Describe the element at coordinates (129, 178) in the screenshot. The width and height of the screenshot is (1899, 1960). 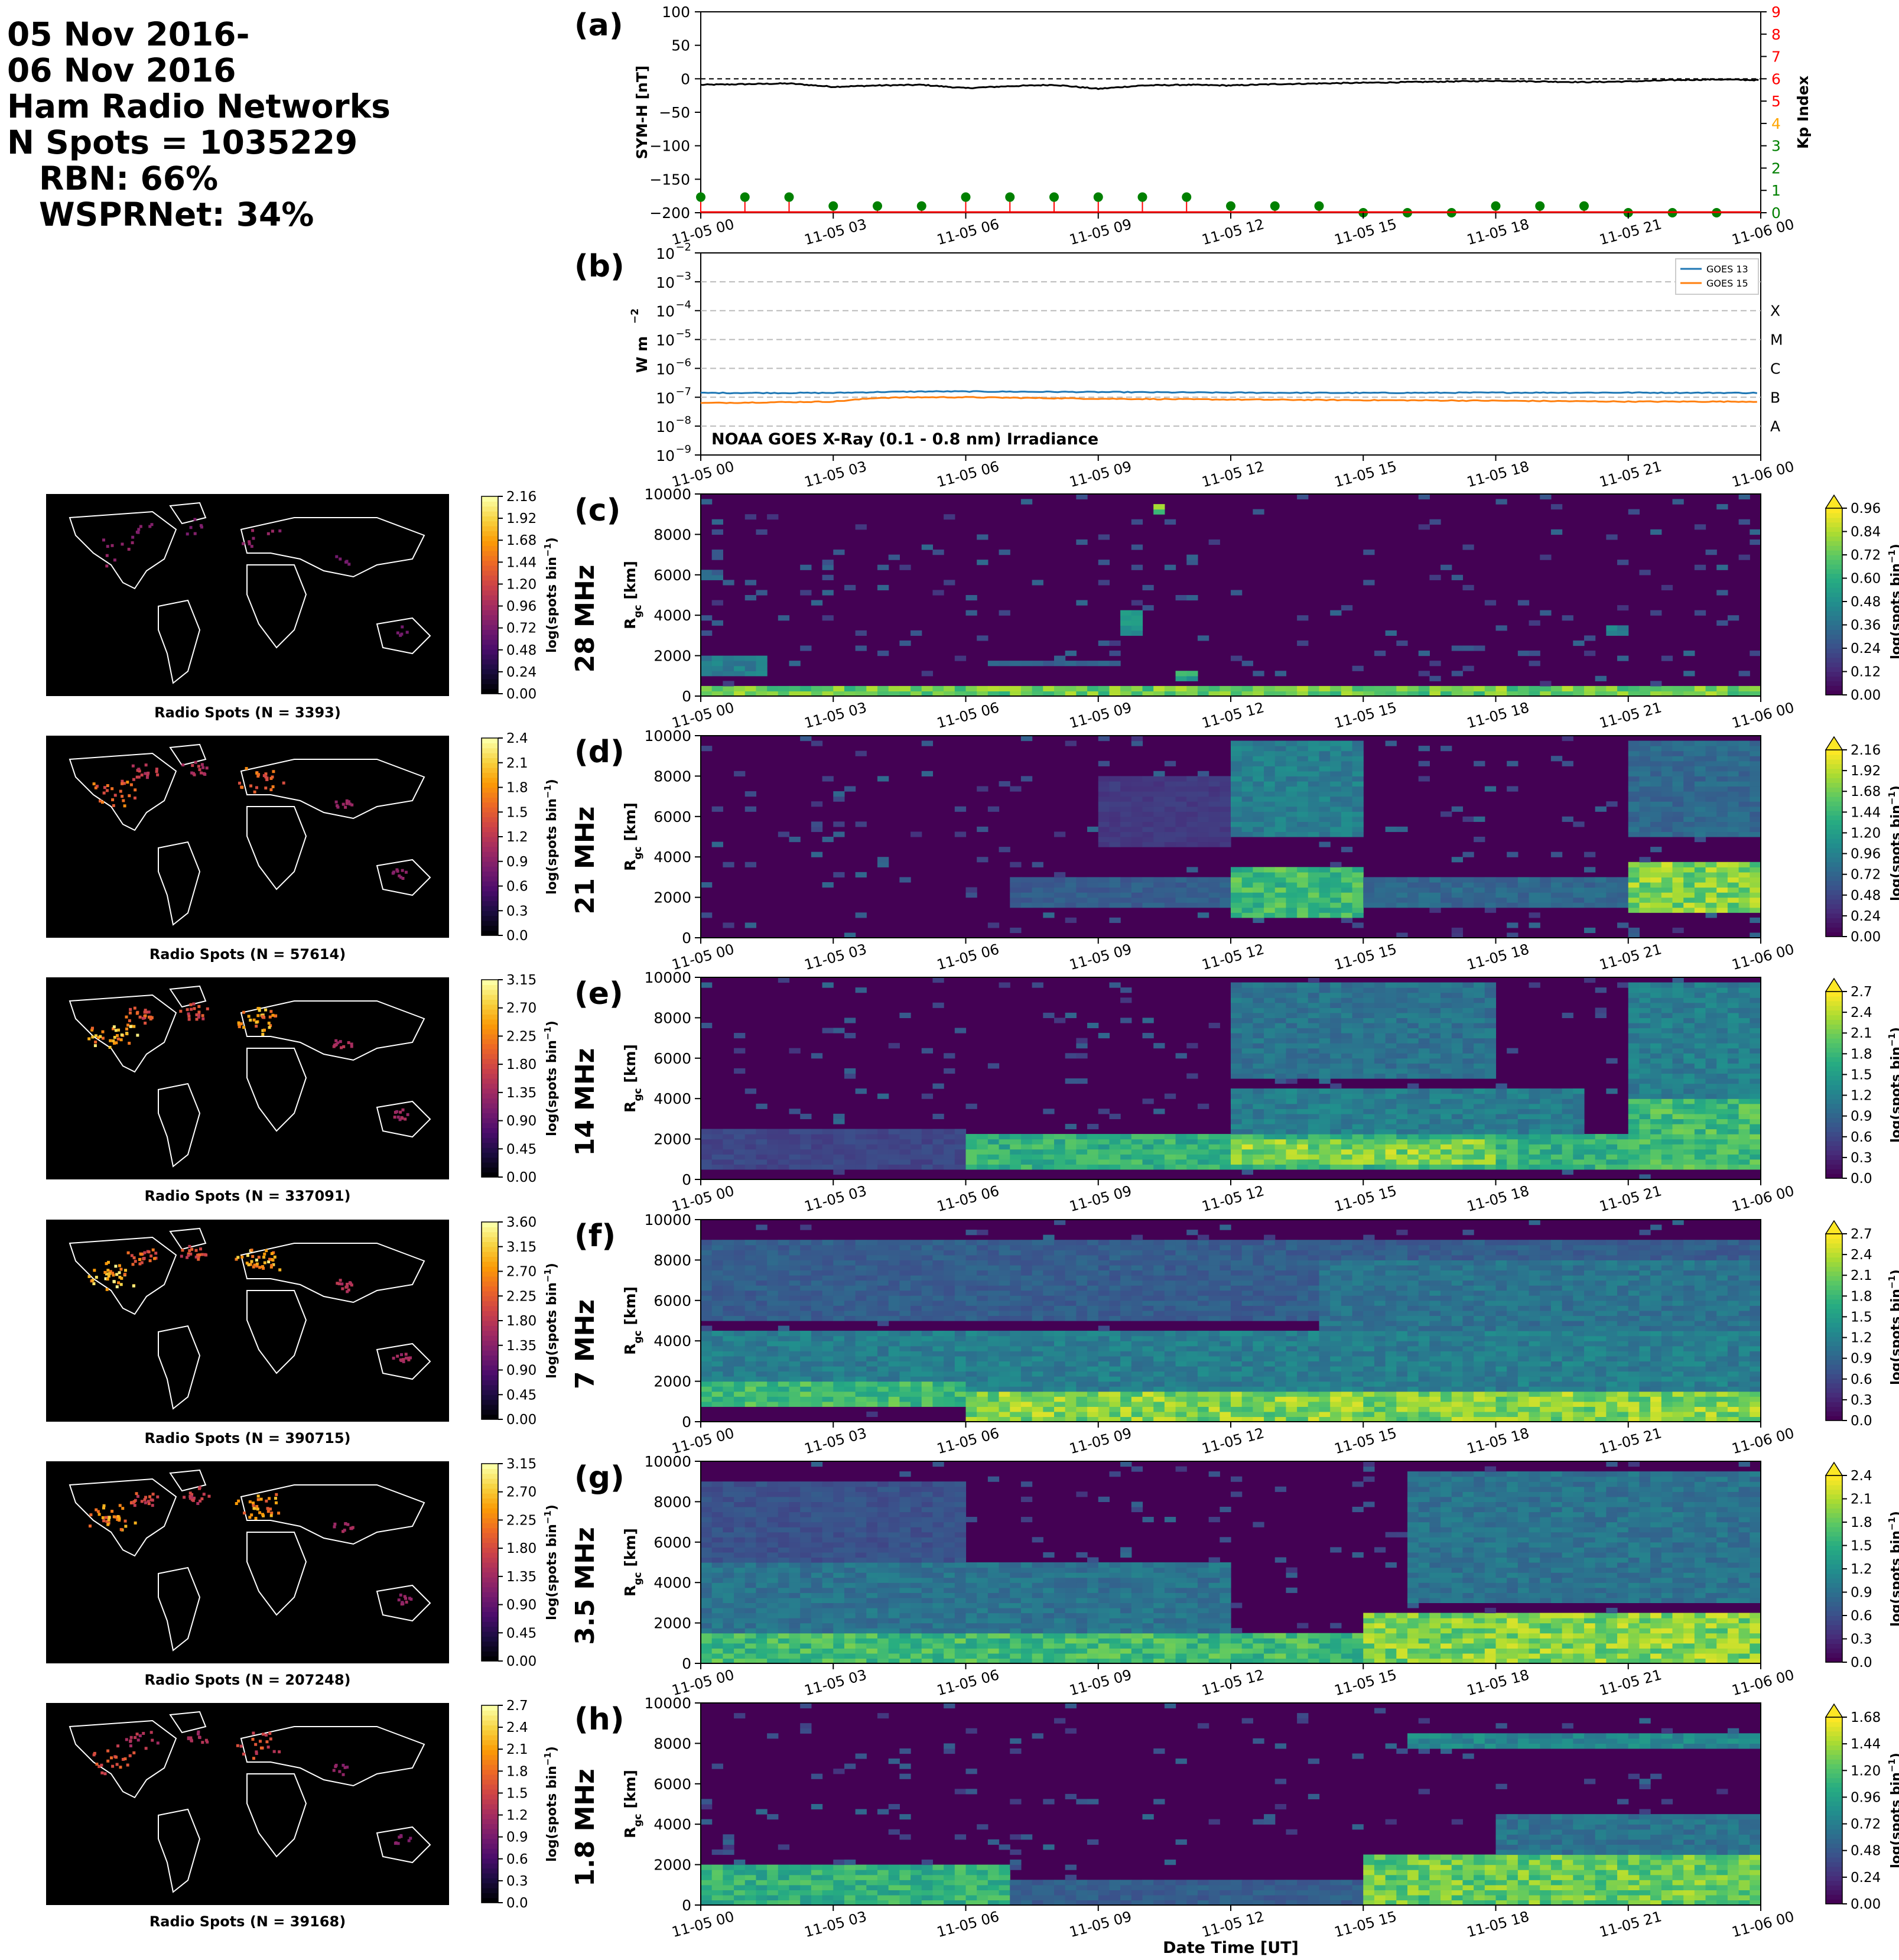
I see `rbn-share: RBN: 66%` at that location.